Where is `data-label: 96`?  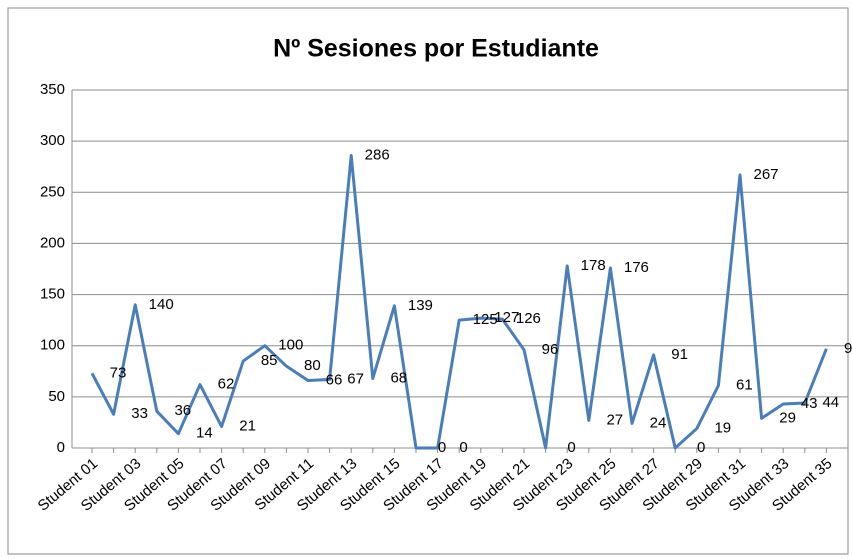
data-label: 96 is located at coordinates (550, 349).